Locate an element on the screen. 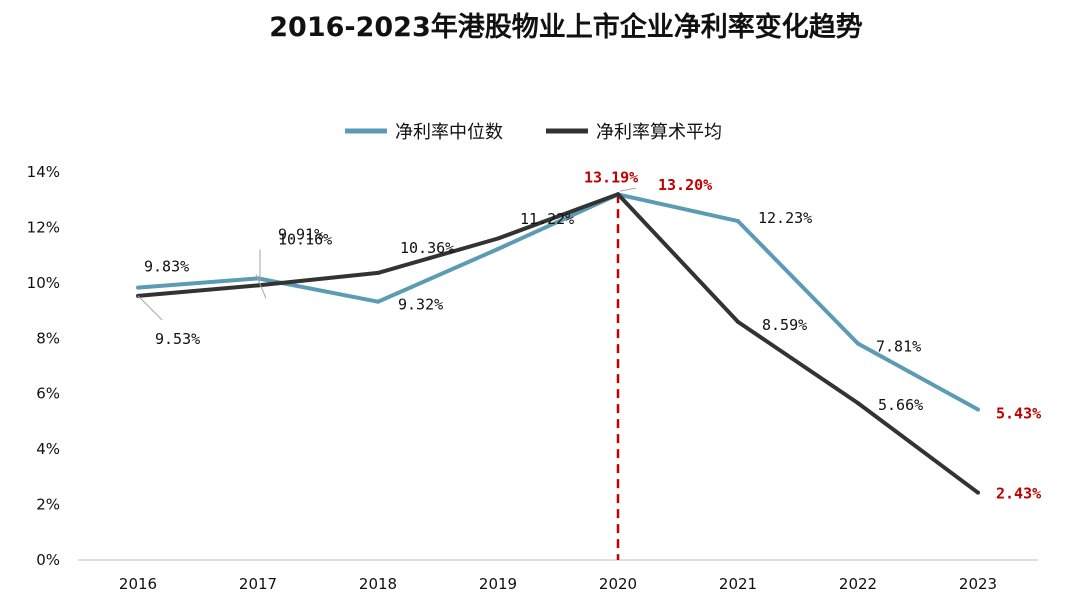 The image size is (1077, 612). legend-label-median: 净利率中位数 is located at coordinates (449, 132).